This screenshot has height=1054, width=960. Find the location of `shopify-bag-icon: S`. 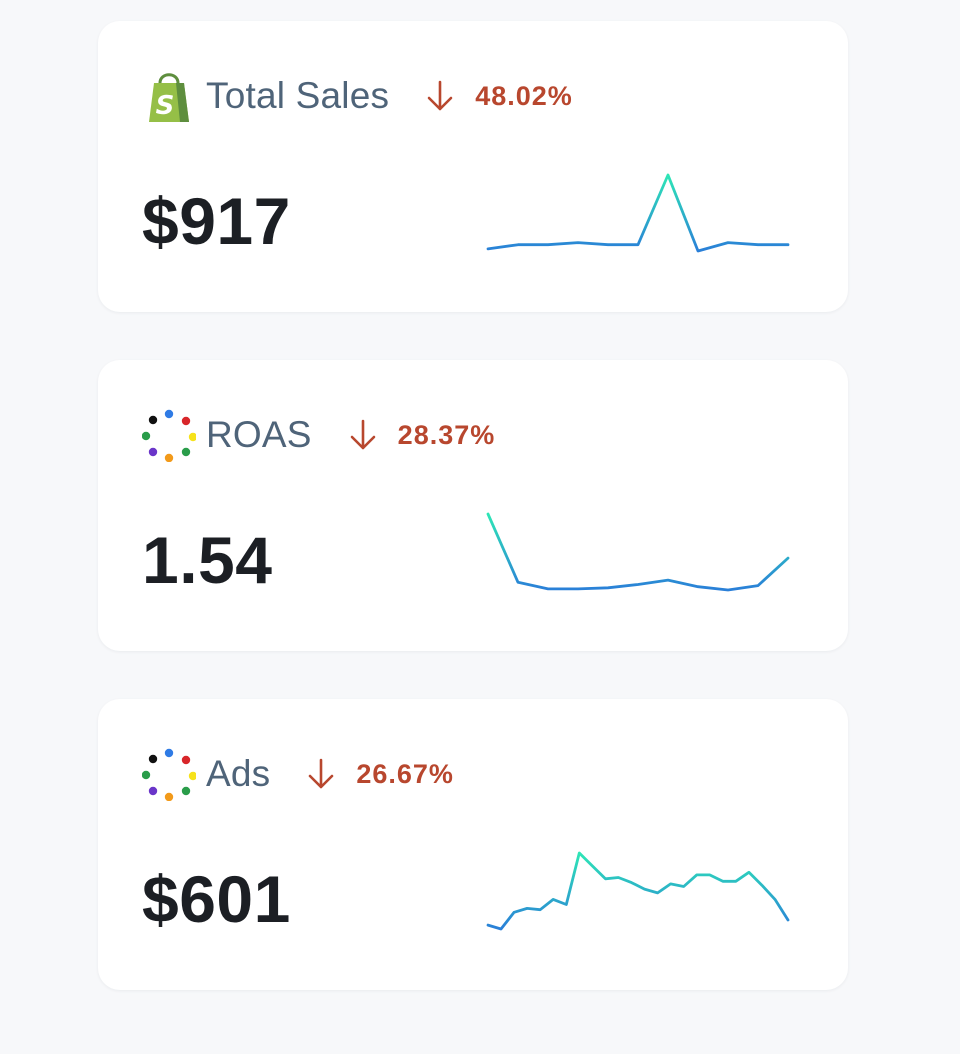

shopify-bag-icon: S is located at coordinates (169, 96).